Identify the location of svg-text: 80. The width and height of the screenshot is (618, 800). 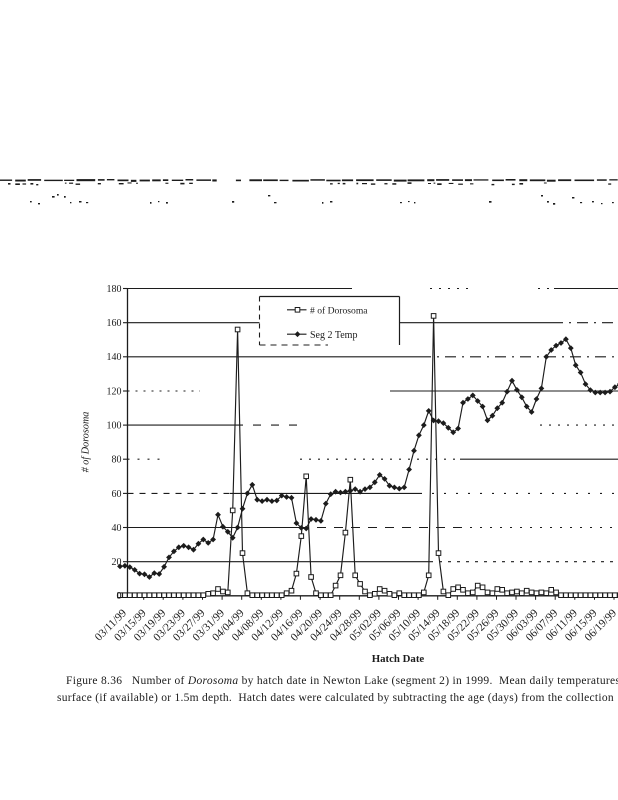
(117, 460).